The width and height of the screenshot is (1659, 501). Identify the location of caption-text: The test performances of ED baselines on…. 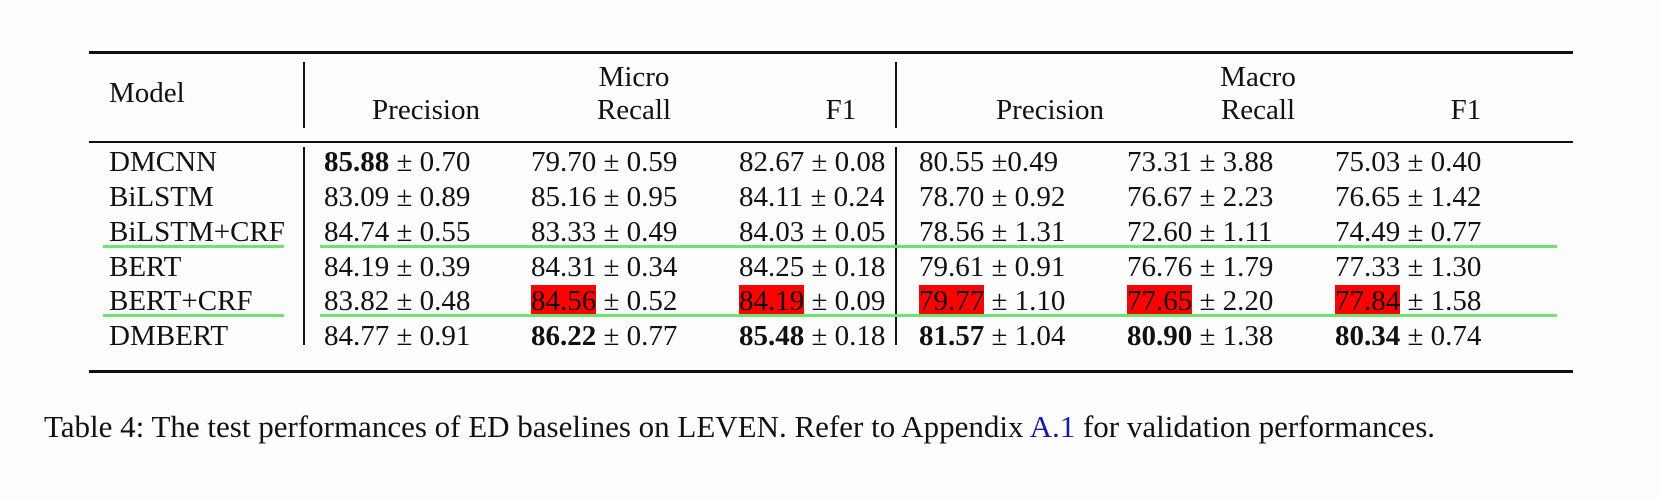
(587, 426).